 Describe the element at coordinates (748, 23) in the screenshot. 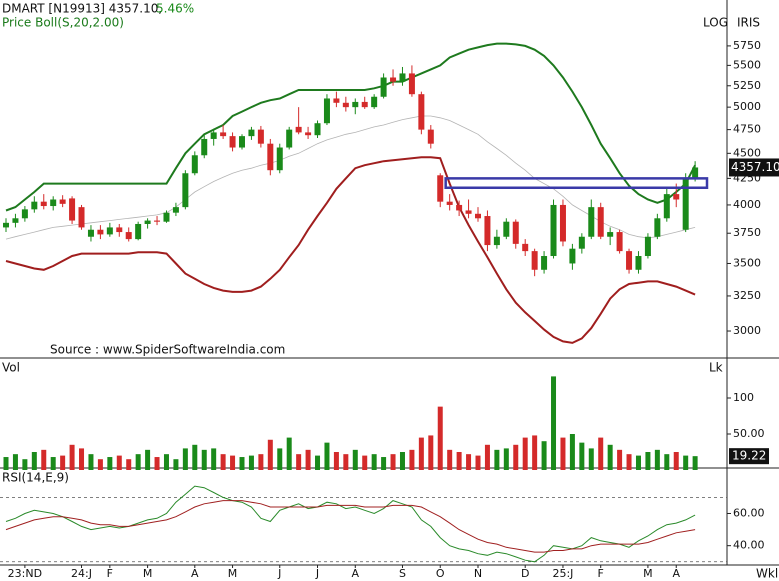

I see `chart-mode: IRIS` at that location.